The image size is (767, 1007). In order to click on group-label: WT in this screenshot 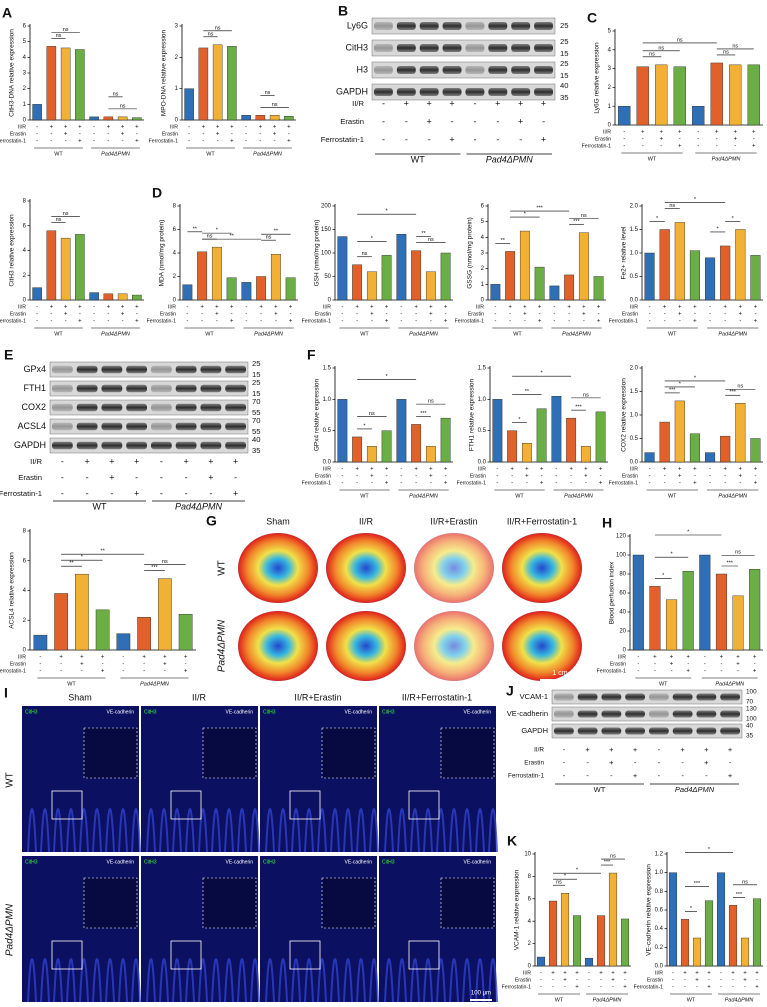, I will do `click(364, 334)`.